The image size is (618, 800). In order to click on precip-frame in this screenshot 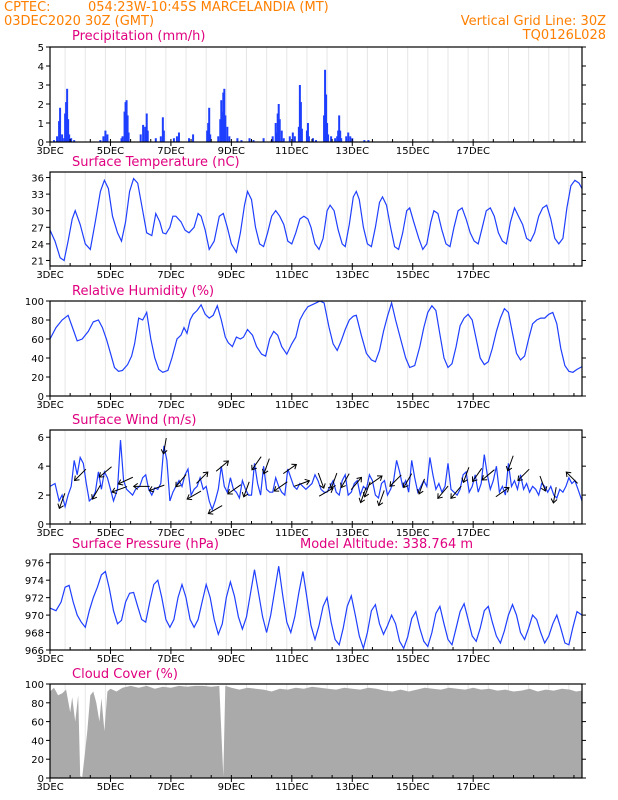, I will do `click(316, 94)`.